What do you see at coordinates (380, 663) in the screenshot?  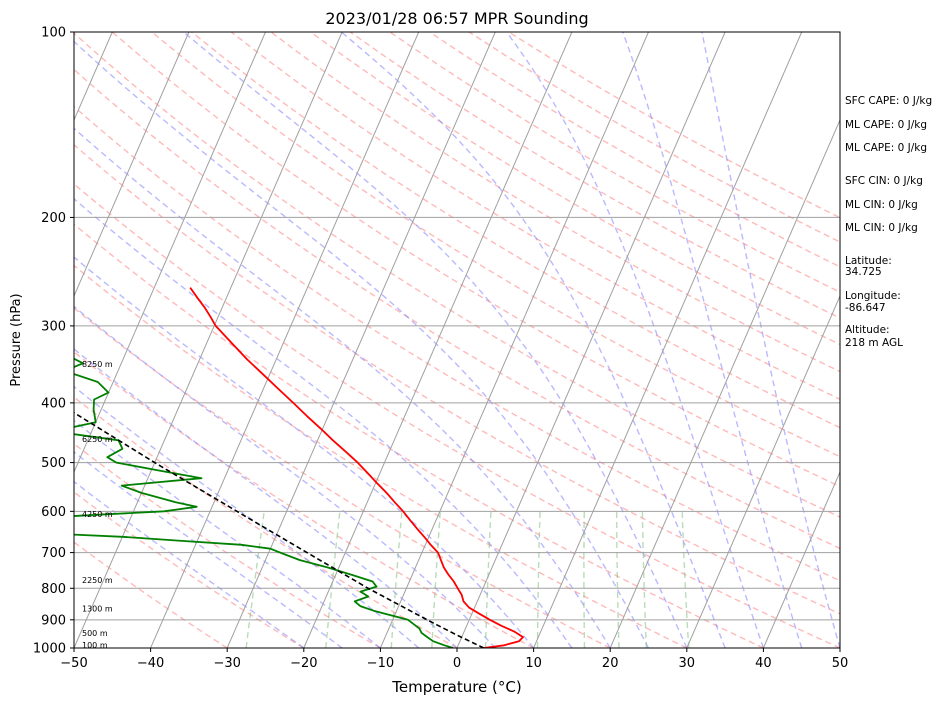 I see `x-tick-label: −10` at bounding box center [380, 663].